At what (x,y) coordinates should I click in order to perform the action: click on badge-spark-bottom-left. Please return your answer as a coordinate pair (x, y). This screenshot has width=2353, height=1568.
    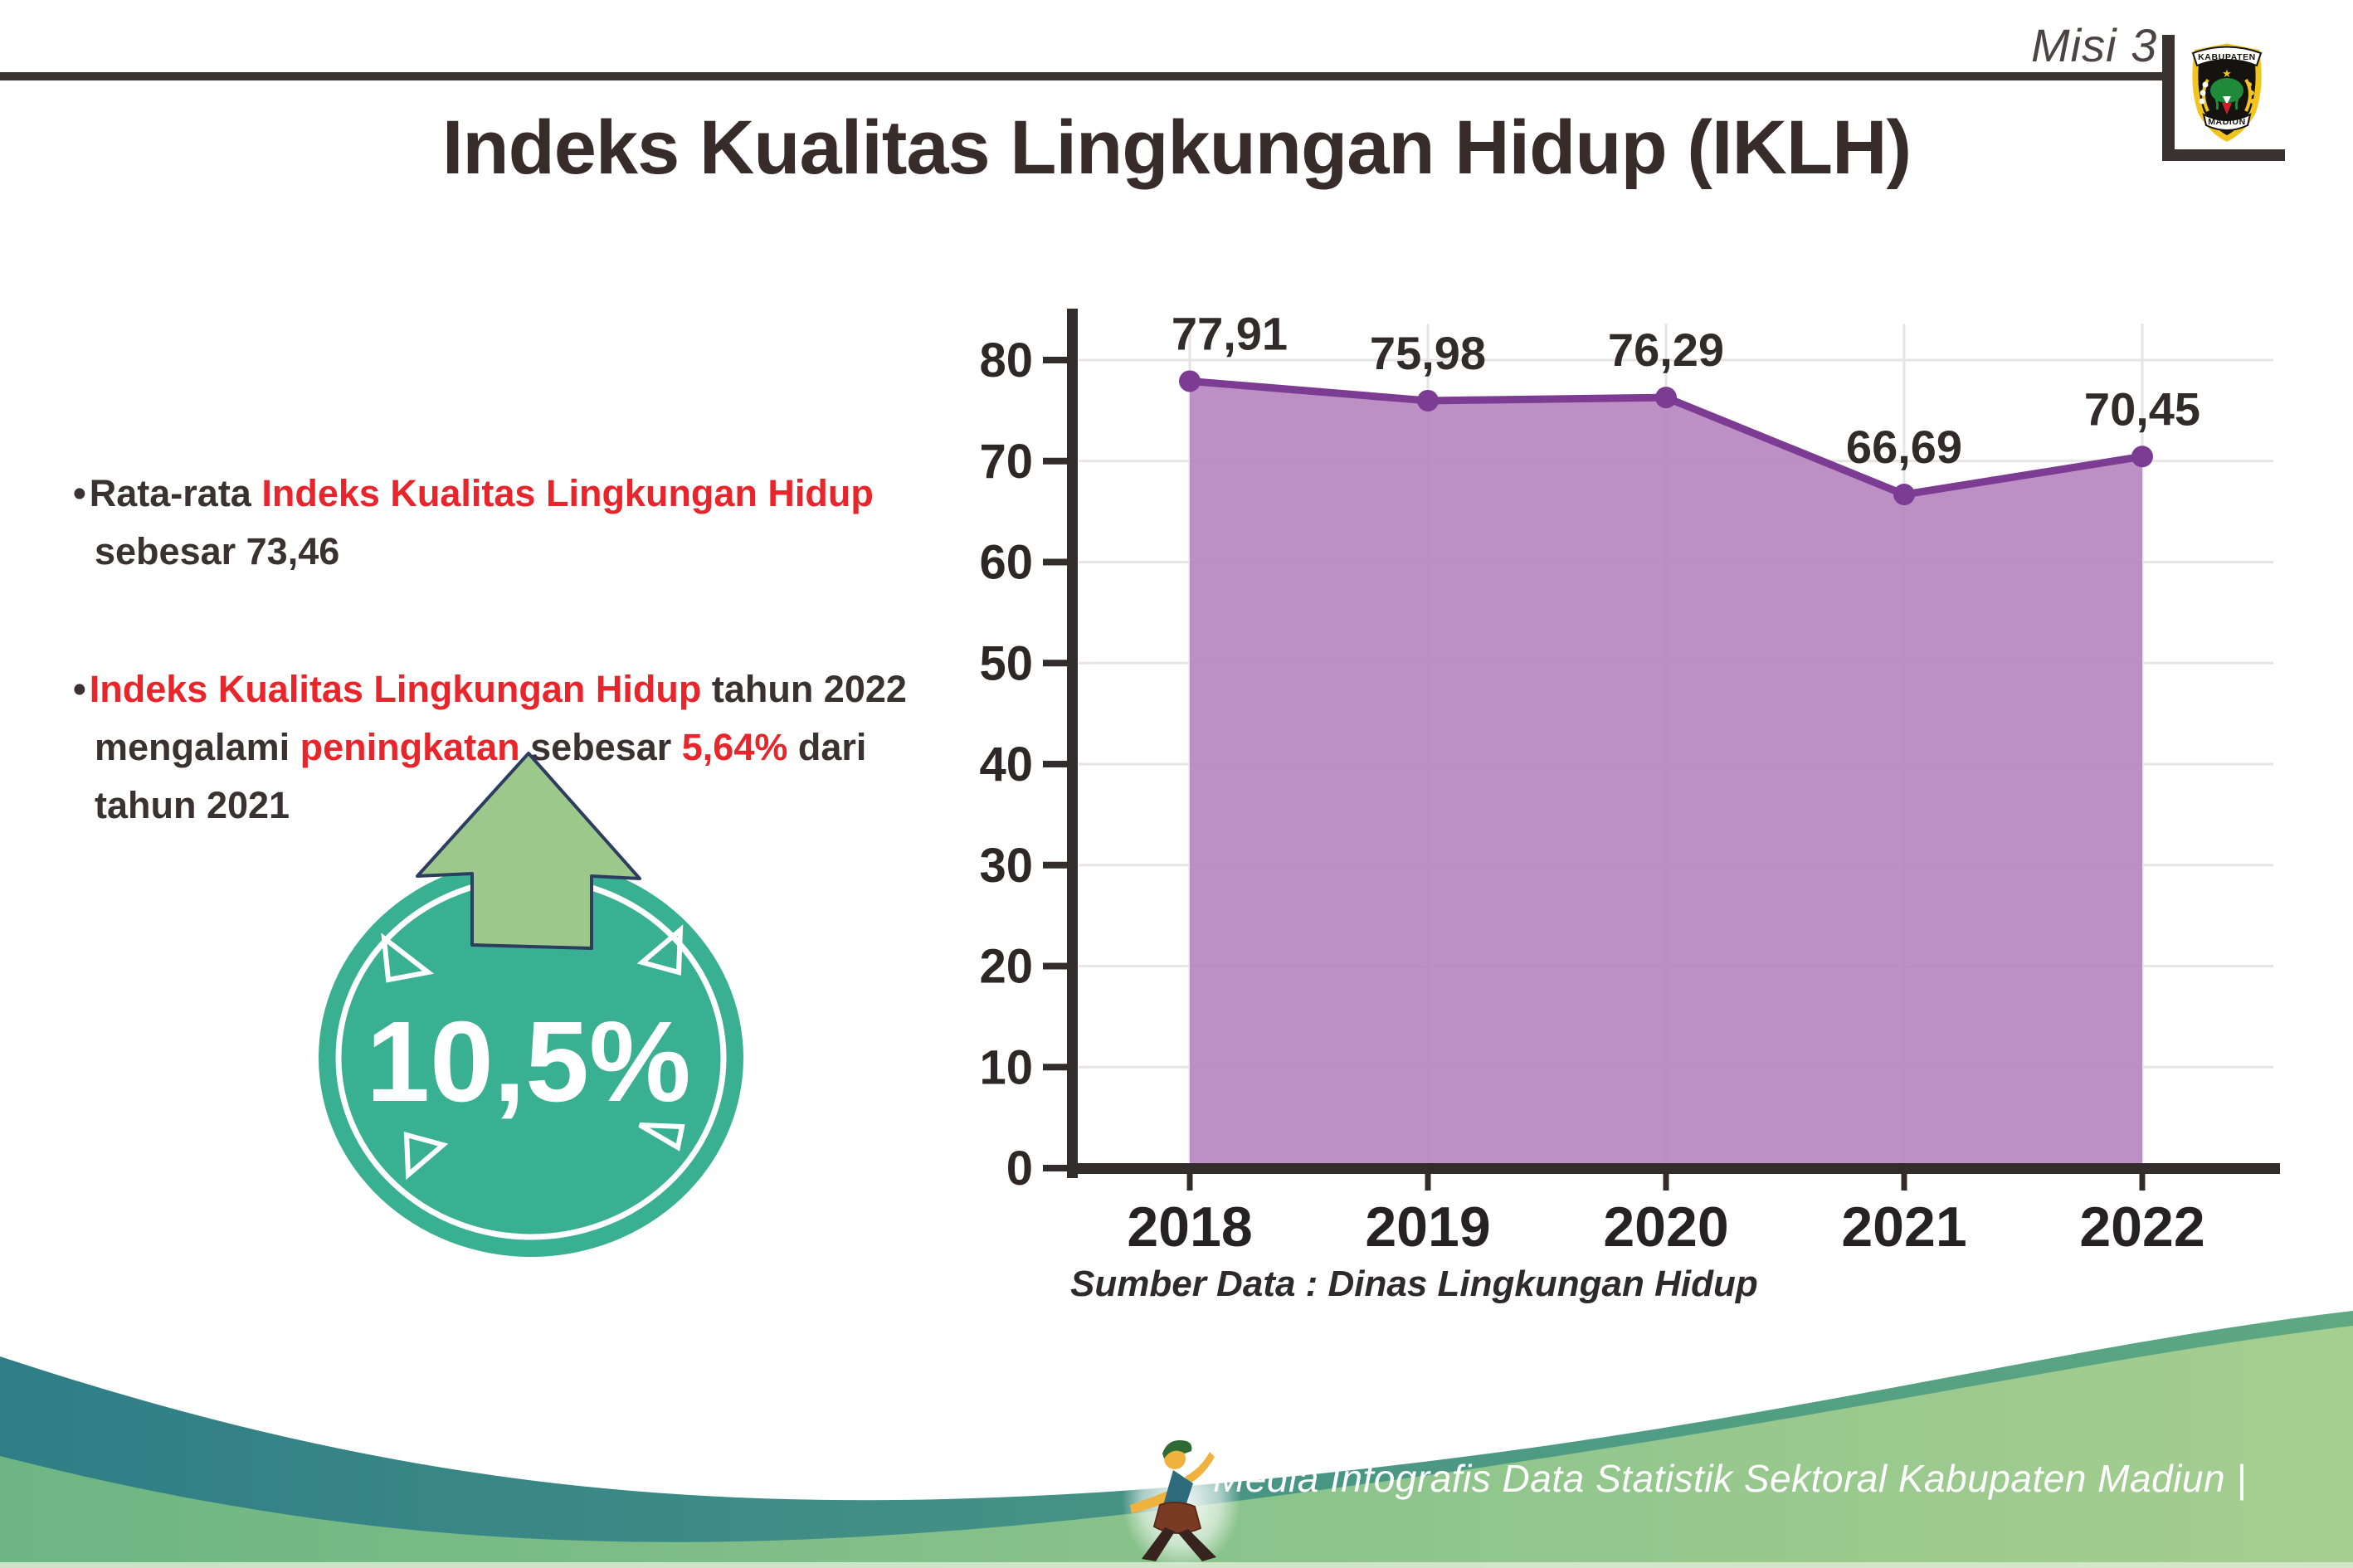
    Looking at the image, I should click on (426, 1156).